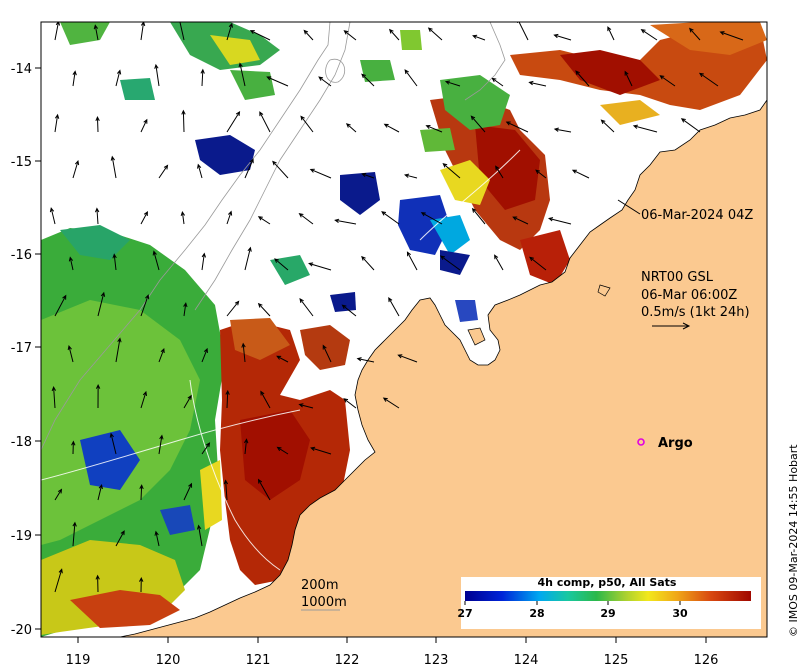 The image size is (810, 672). I want to click on y-tick-18: -18, so click(21, 442).